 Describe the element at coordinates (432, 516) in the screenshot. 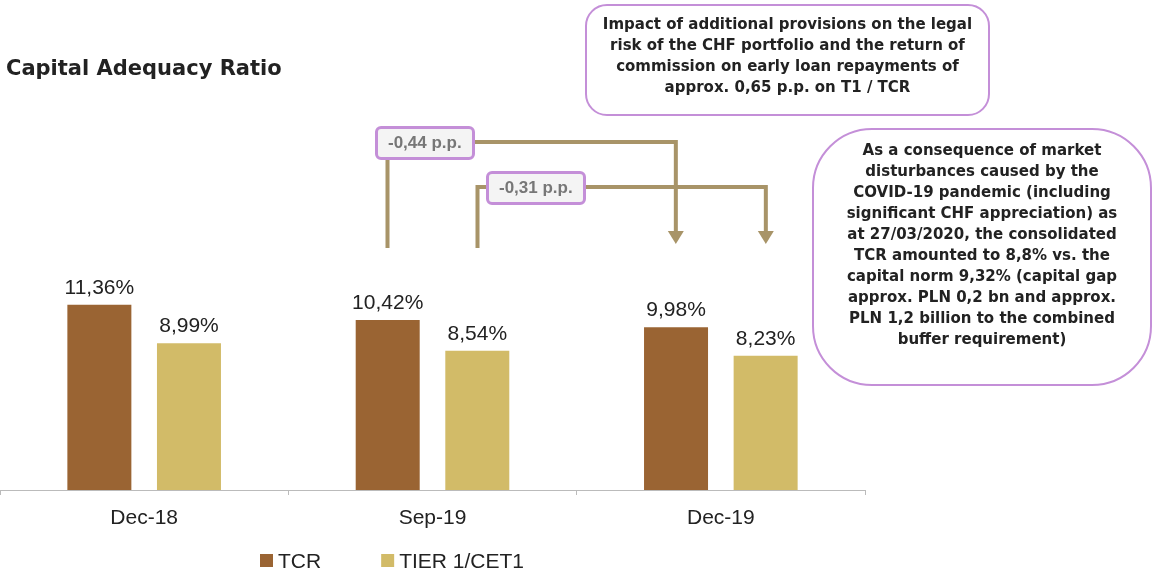

I see `x-tick-label: Sep-19` at that location.